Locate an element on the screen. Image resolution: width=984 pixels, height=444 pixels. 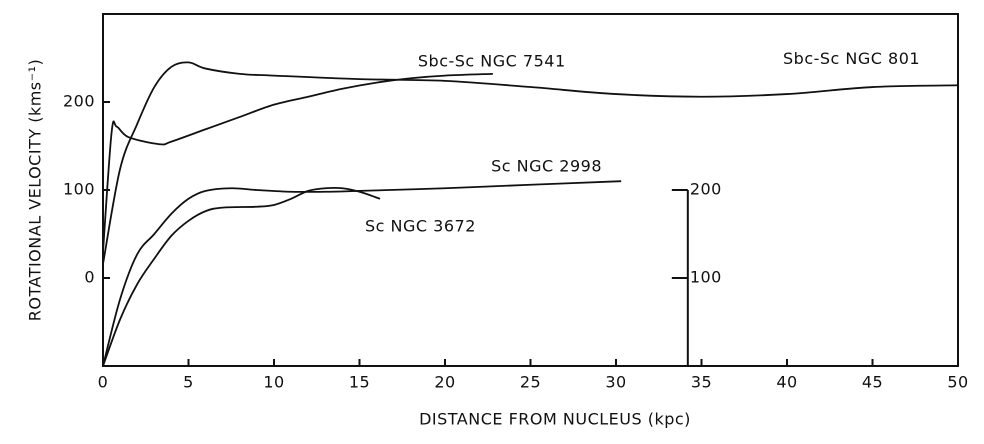
x-tick-label: 40 is located at coordinates (786, 382).